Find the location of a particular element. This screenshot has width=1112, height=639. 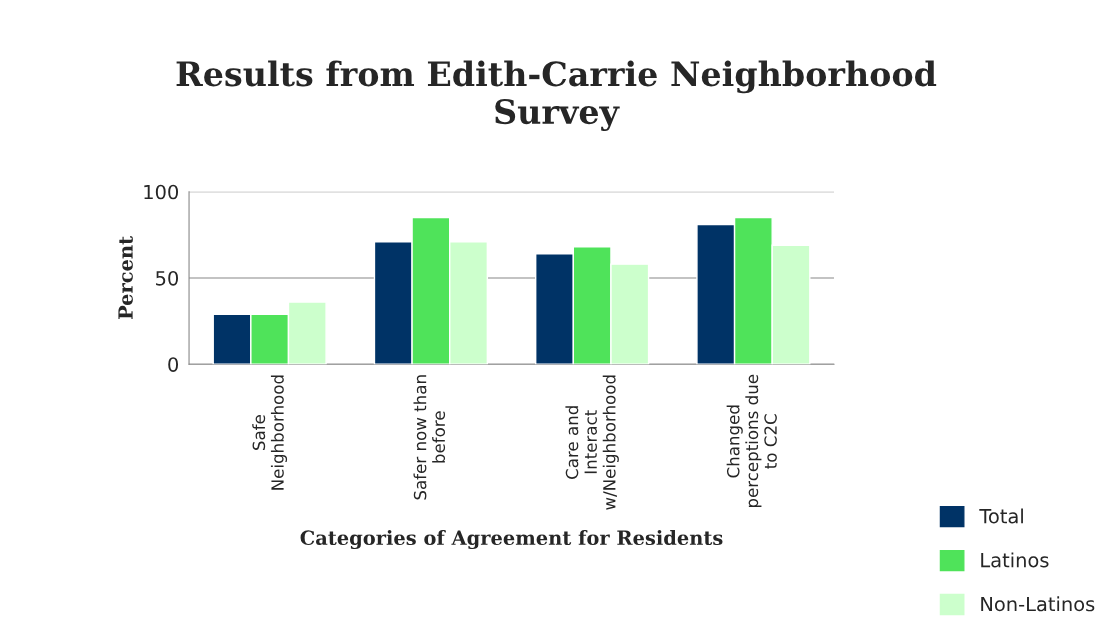

x-tick-label: Safe Neighborhood is located at coordinates (270, 432).